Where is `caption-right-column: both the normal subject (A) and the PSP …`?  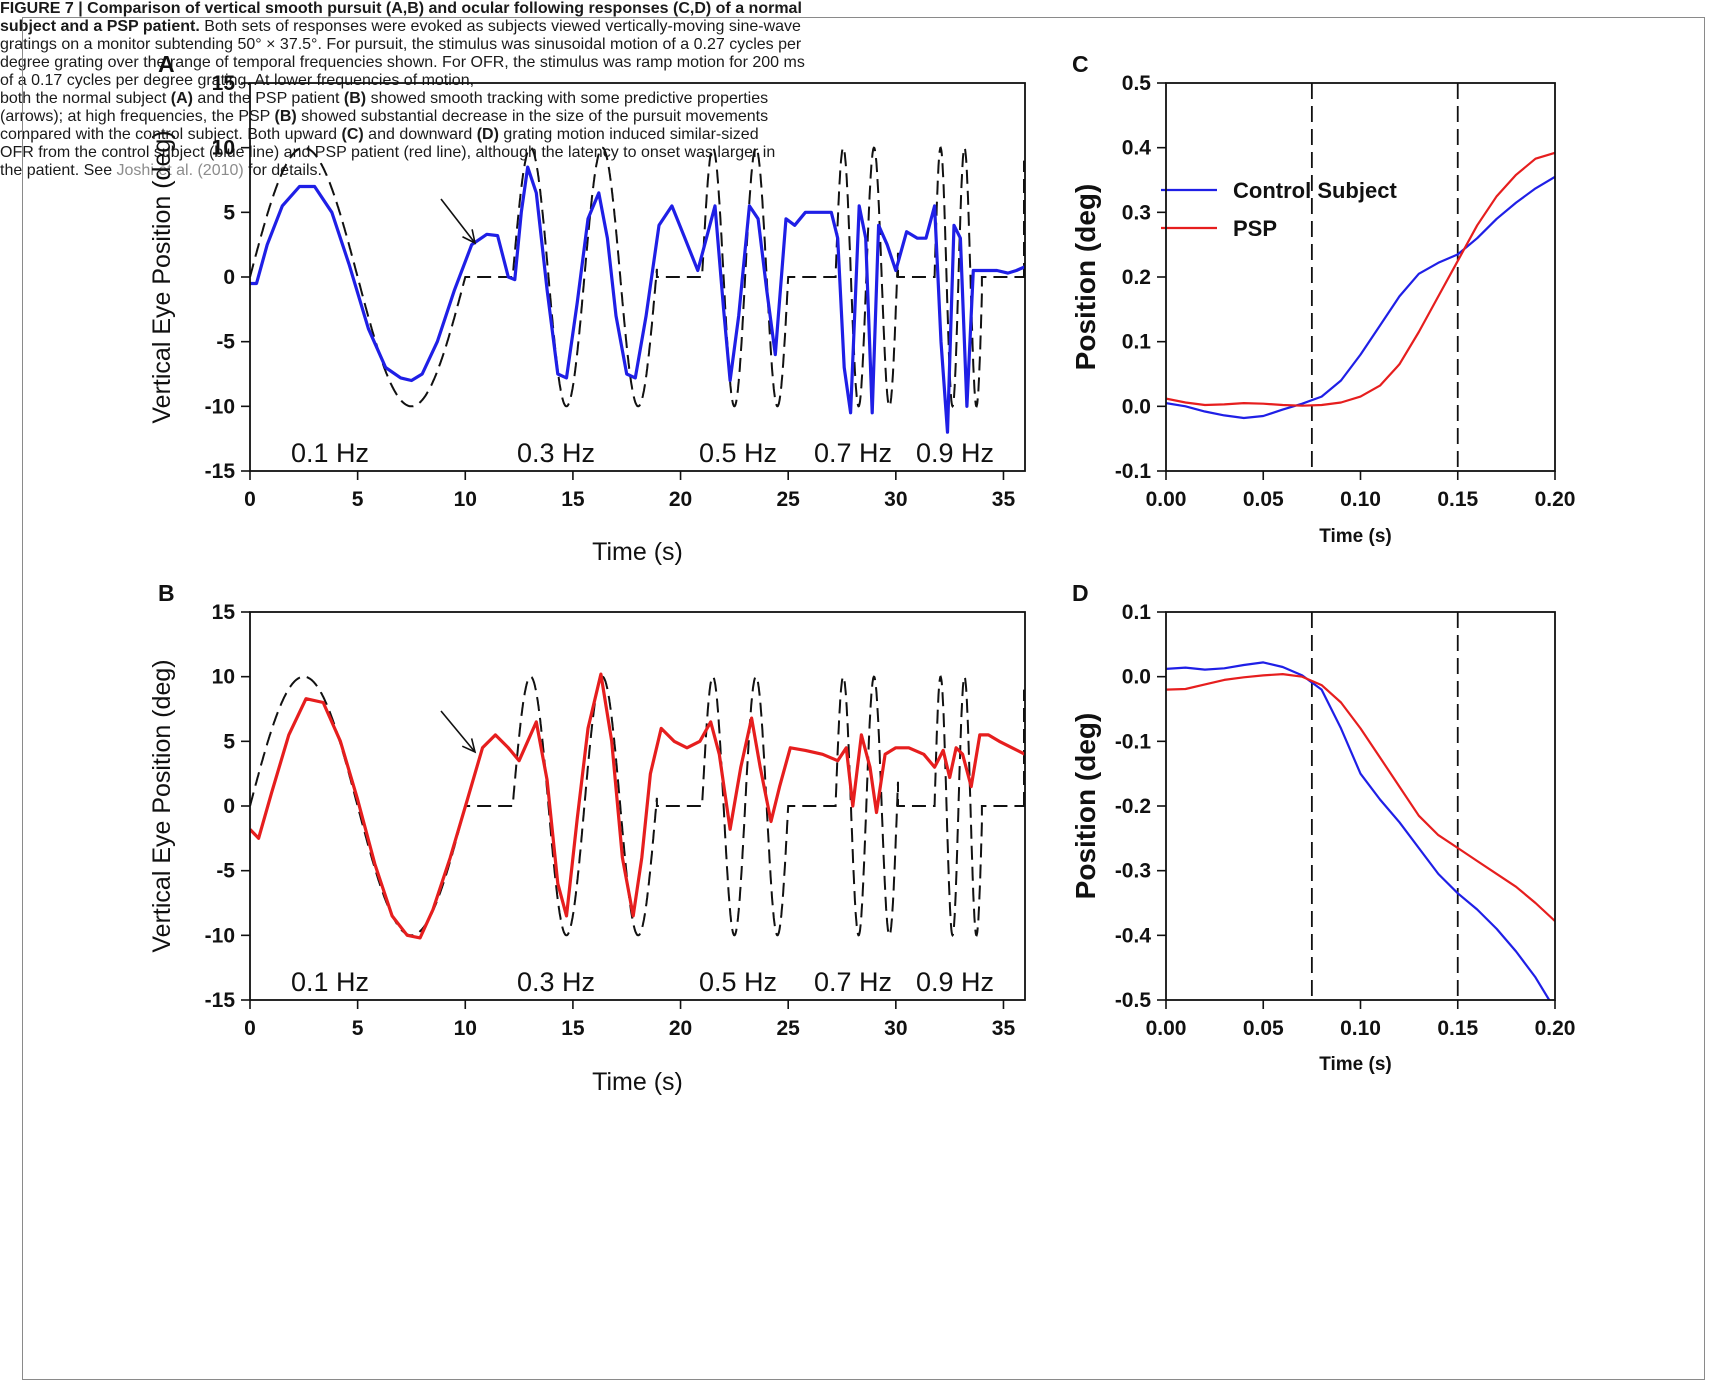
caption-right-column: both the normal subject (A) and the PSP … is located at coordinates (395, 135).